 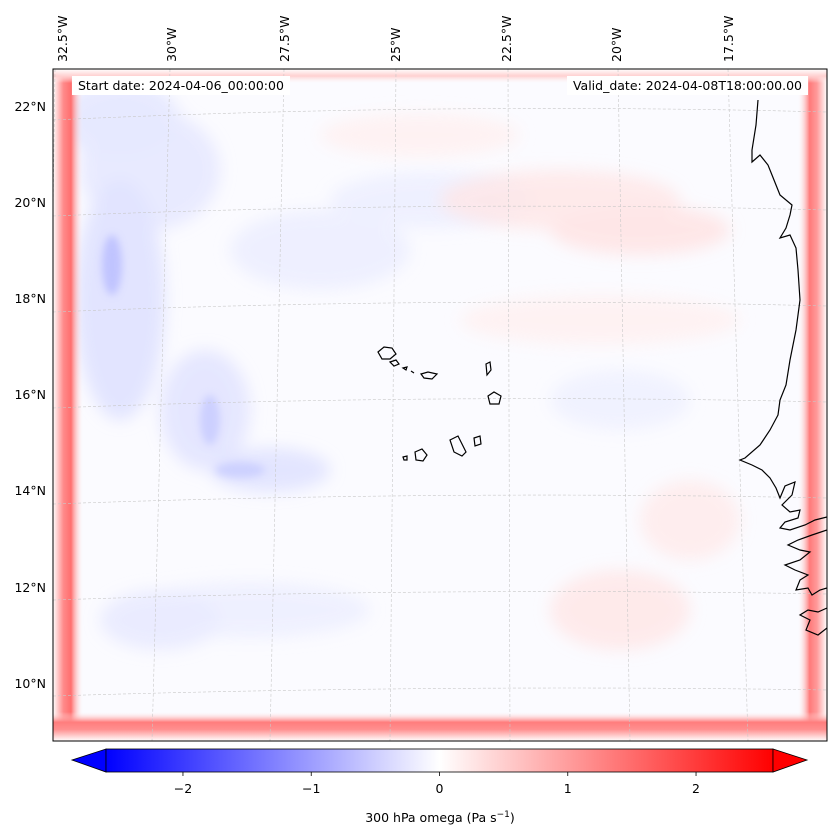 I want to click on colorbar-tick-label: −2, so click(x=183, y=788).